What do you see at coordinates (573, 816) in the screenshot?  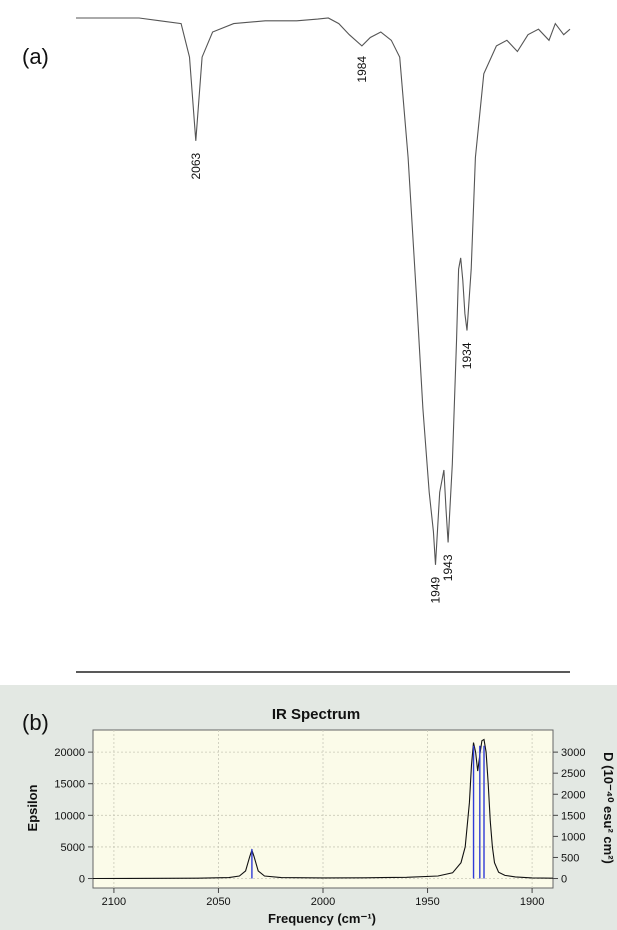 I see `panel-b-y2-tick-1500: 1500` at bounding box center [573, 816].